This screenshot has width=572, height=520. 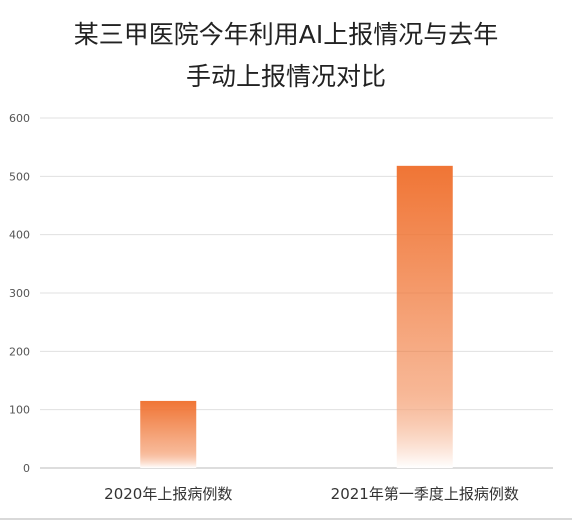 I want to click on chart-title-line-1: 某三甲医院今年利用AI上报情况与去年, so click(x=286, y=34).